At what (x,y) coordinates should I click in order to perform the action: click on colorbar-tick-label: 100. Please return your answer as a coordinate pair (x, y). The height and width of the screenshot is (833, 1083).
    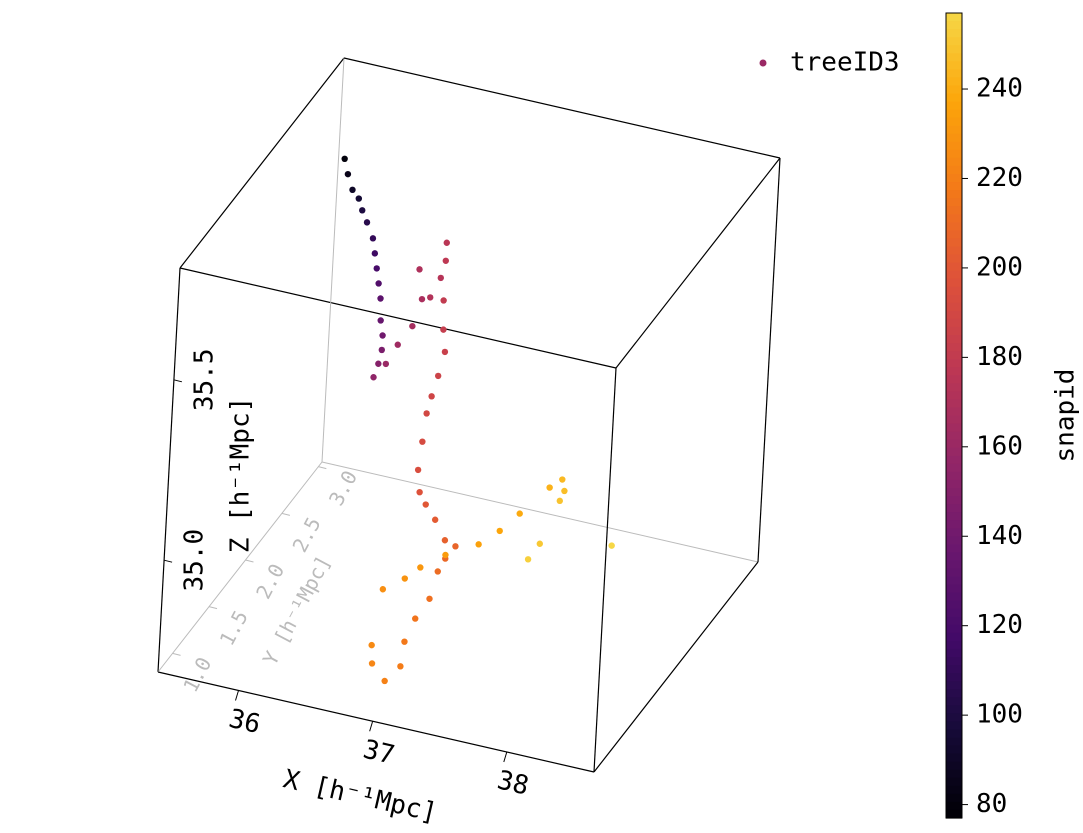
    Looking at the image, I should click on (999, 715).